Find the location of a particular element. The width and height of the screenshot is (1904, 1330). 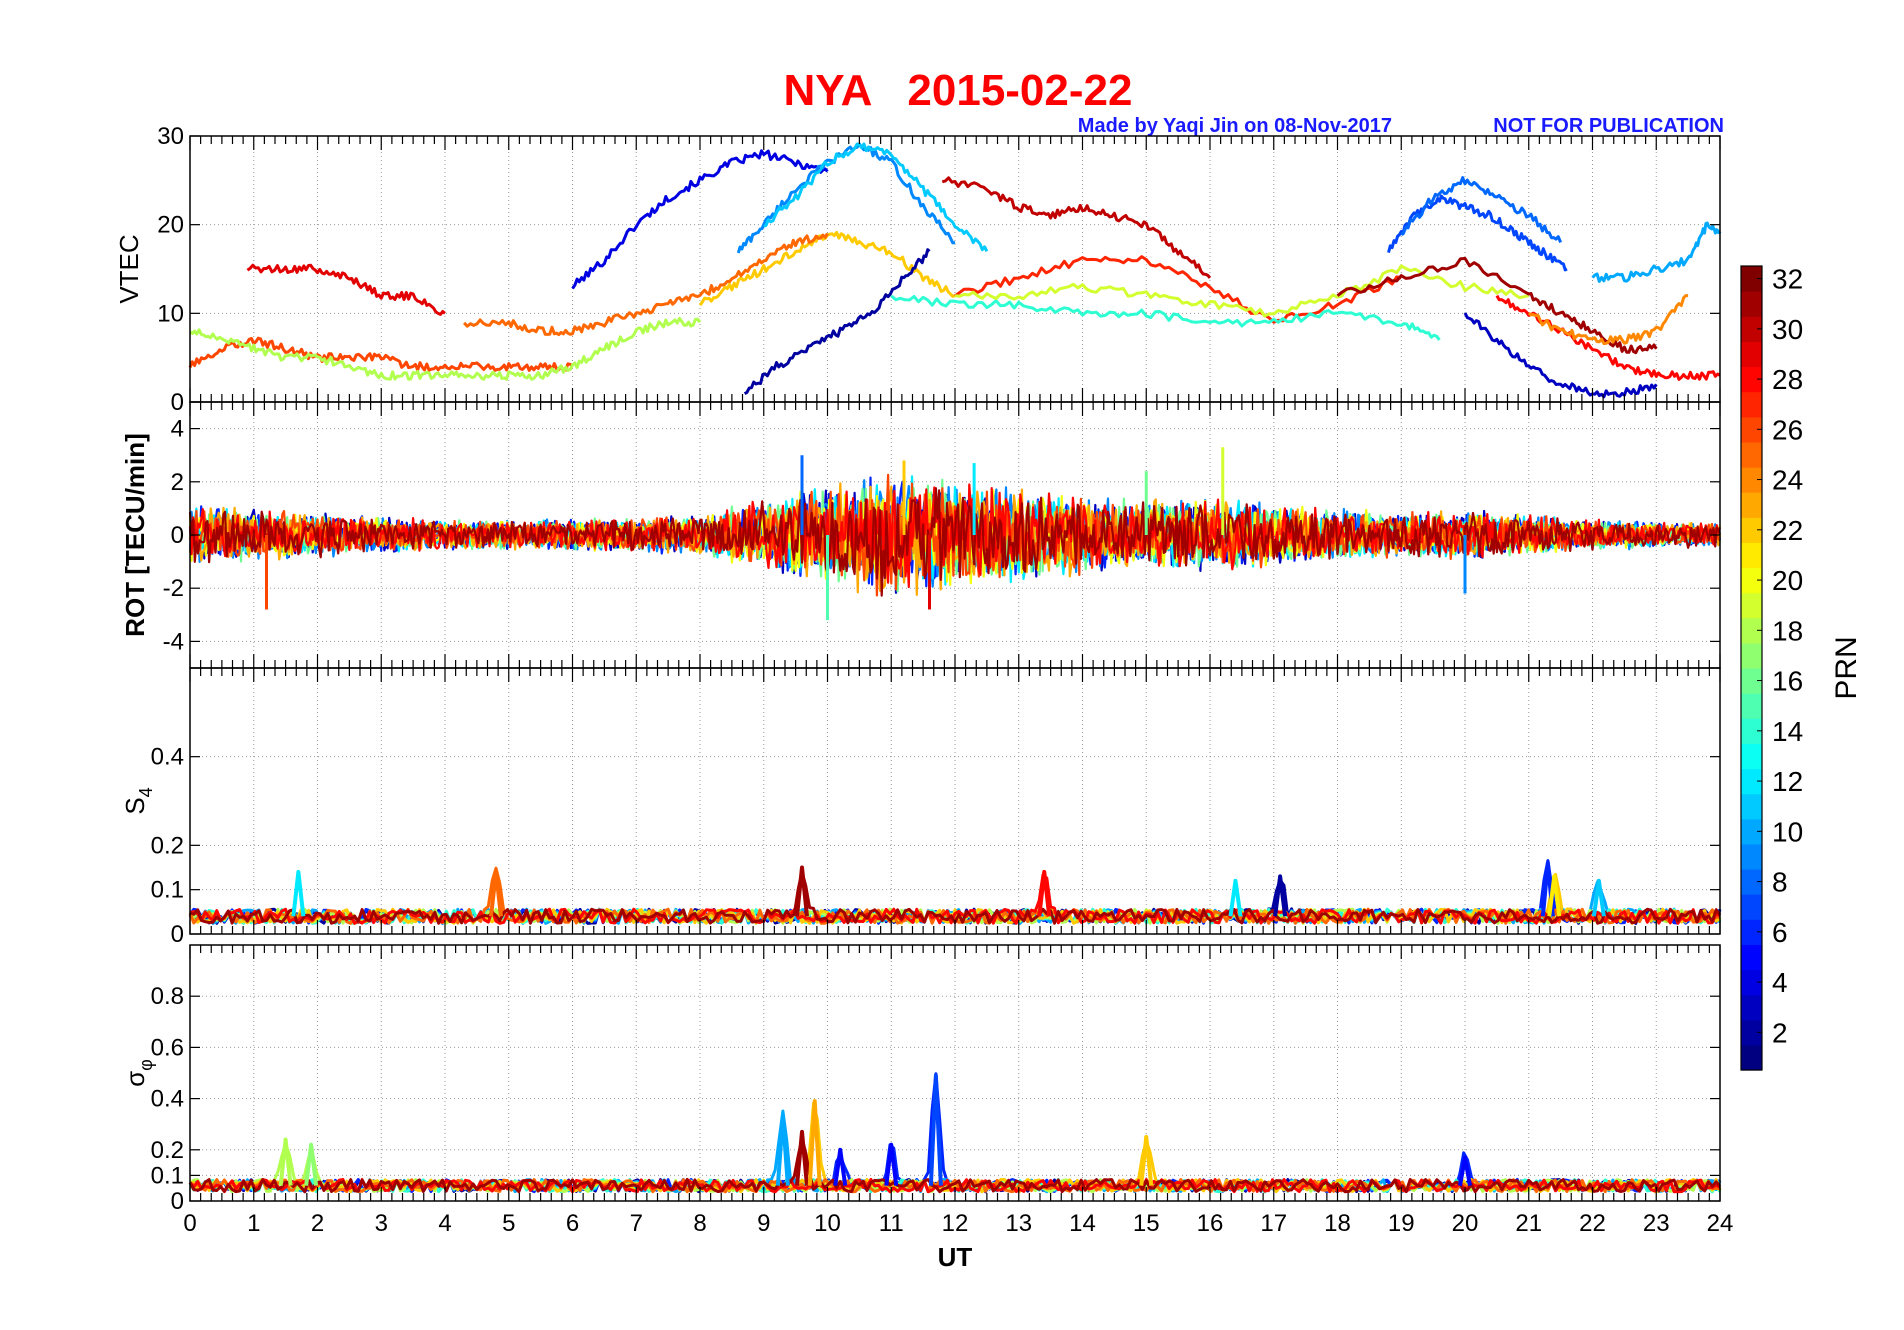

s4-y-tick-label: 0.2 is located at coordinates (167, 845).